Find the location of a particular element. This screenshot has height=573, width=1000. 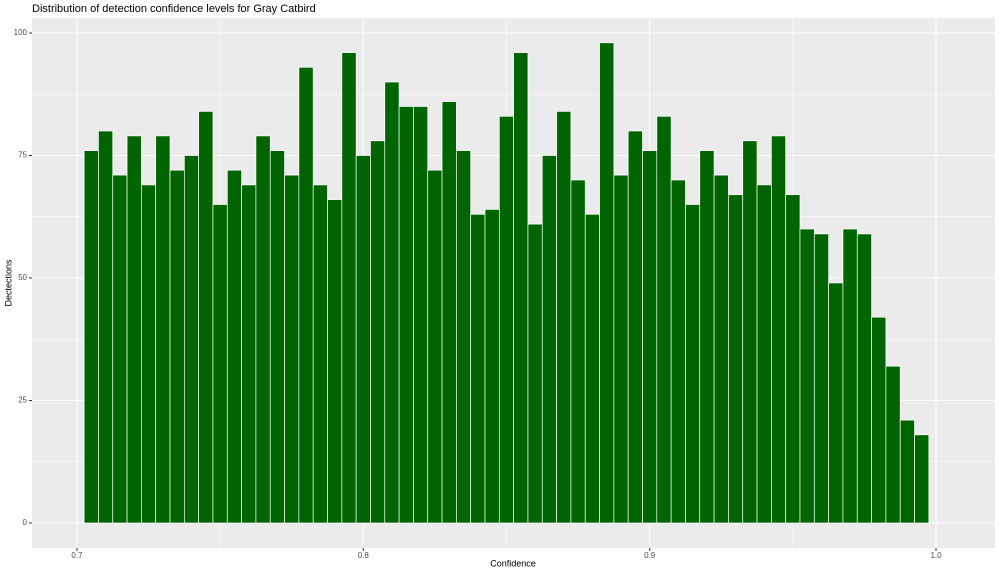

x-tick-label: 0.7 is located at coordinates (77, 555).